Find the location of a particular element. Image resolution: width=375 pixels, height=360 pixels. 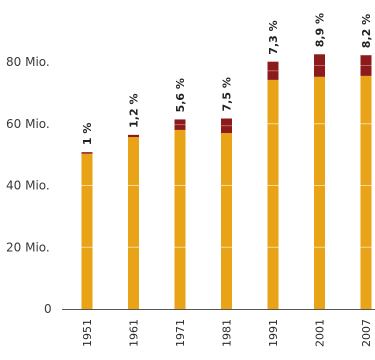

y-tick-label: 80 Mio. is located at coordinates (28, 62).